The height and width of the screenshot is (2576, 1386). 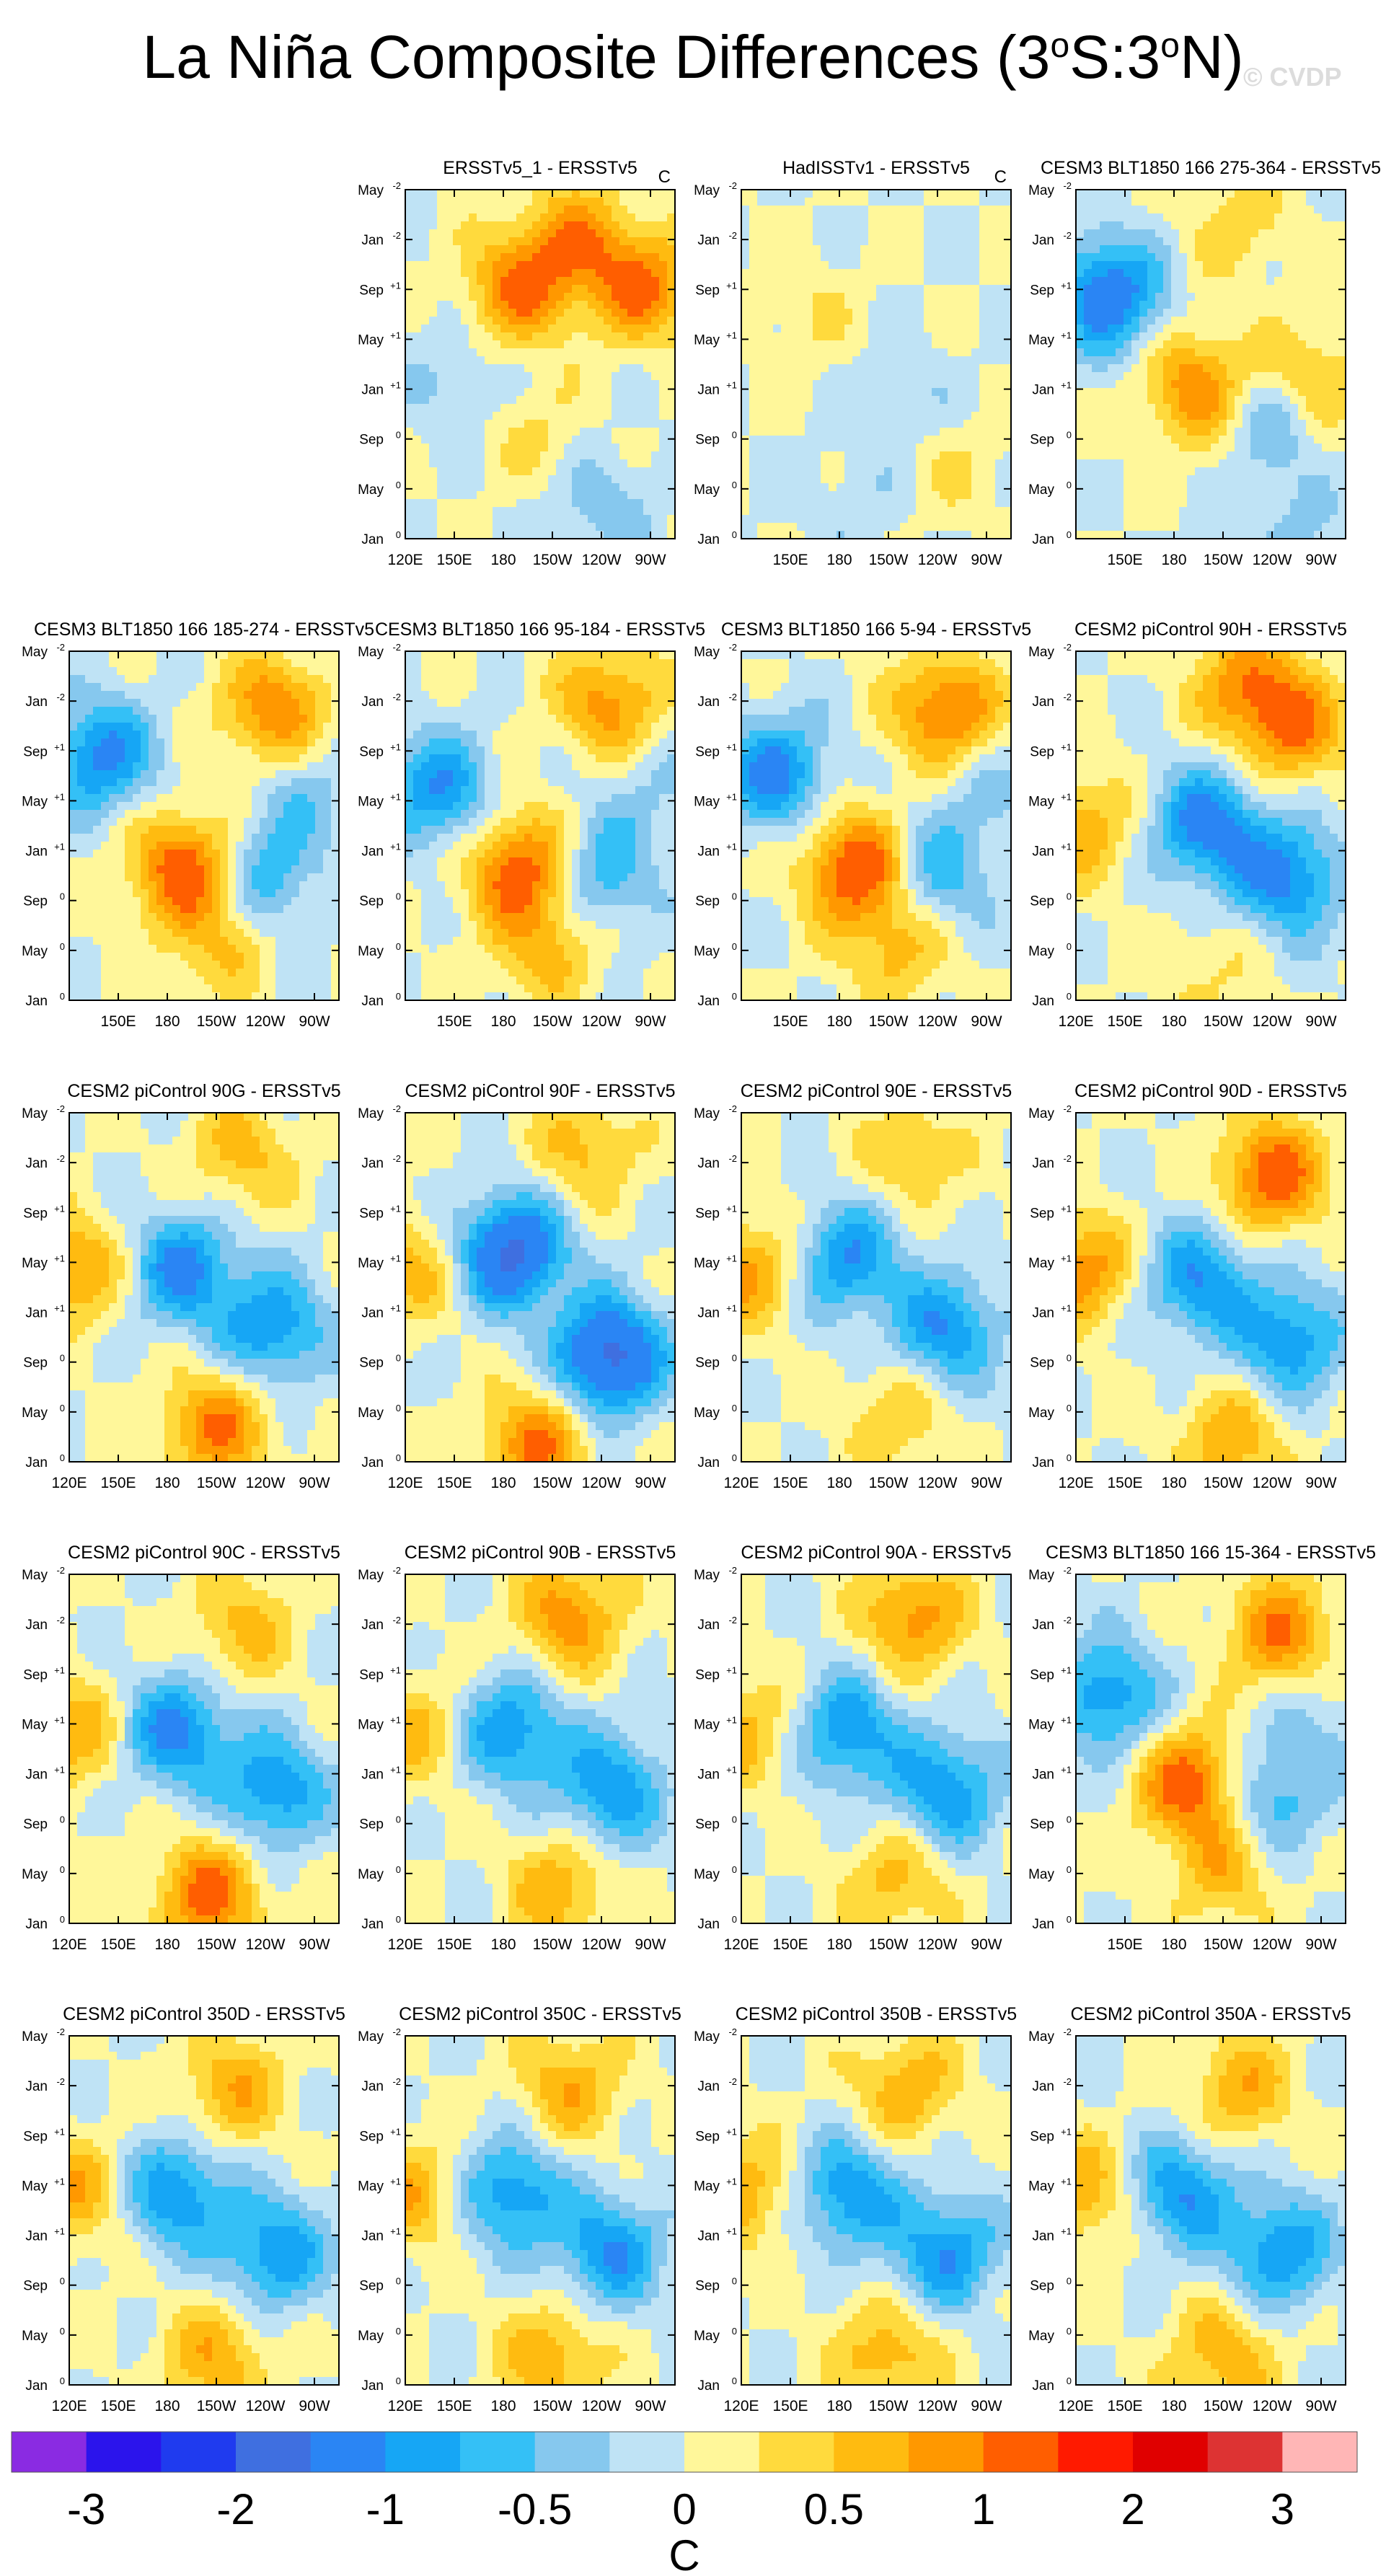 I want to click on panel-title: ERSSTv5_1 - ERSSTv5, so click(x=540, y=168).